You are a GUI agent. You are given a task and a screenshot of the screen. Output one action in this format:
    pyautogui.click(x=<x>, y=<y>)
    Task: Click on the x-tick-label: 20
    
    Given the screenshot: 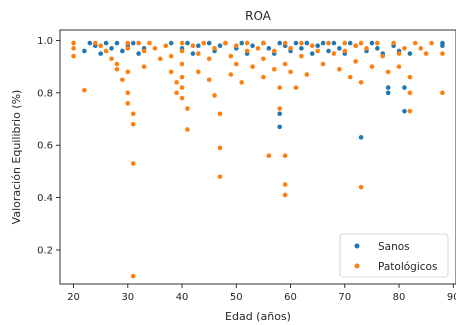 What is the action you would take?
    pyautogui.click(x=73, y=297)
    